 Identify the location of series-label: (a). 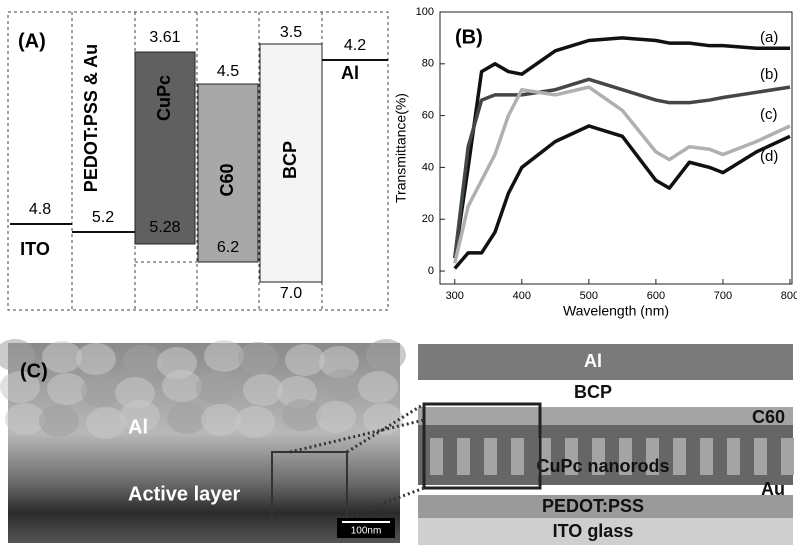
(769, 37).